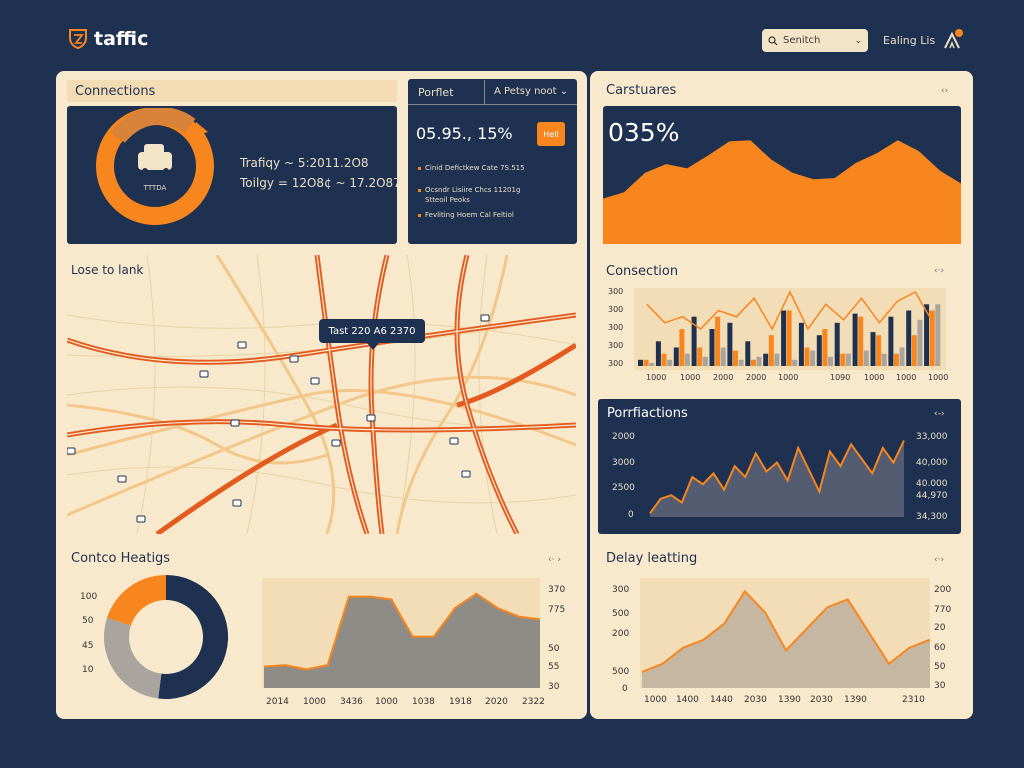 The image size is (1024, 768). What do you see at coordinates (88, 621) in the screenshot?
I see `axis-label: 50` at bounding box center [88, 621].